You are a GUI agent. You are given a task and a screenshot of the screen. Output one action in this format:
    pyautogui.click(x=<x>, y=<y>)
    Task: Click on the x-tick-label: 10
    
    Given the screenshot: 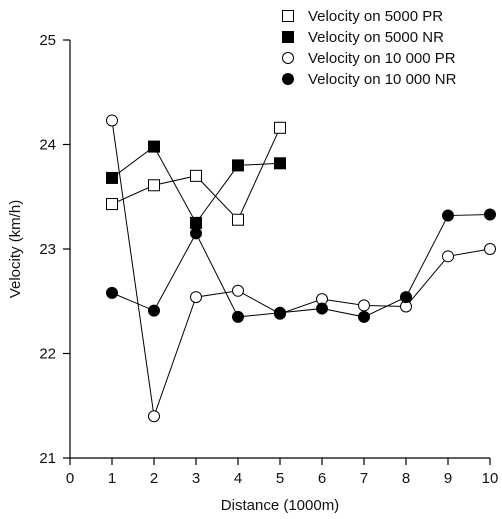 What is the action you would take?
    pyautogui.click(x=490, y=478)
    